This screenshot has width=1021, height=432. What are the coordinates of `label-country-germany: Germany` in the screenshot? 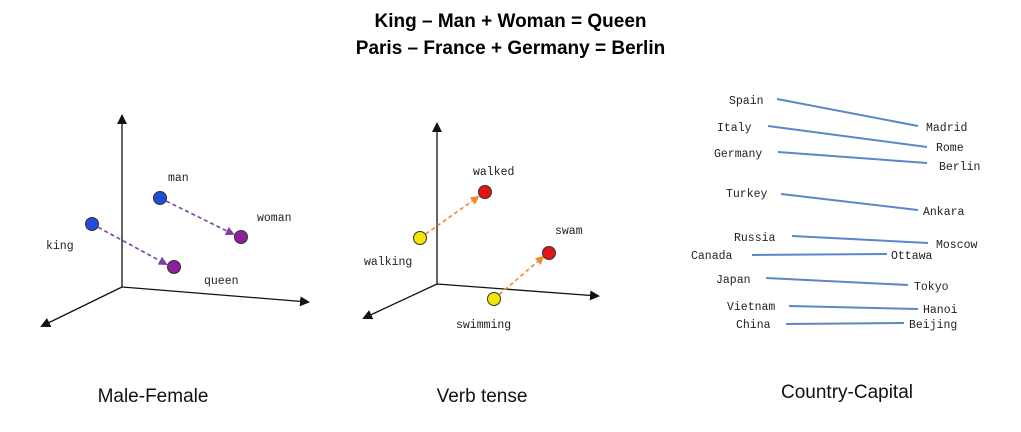 It's located at (738, 154).